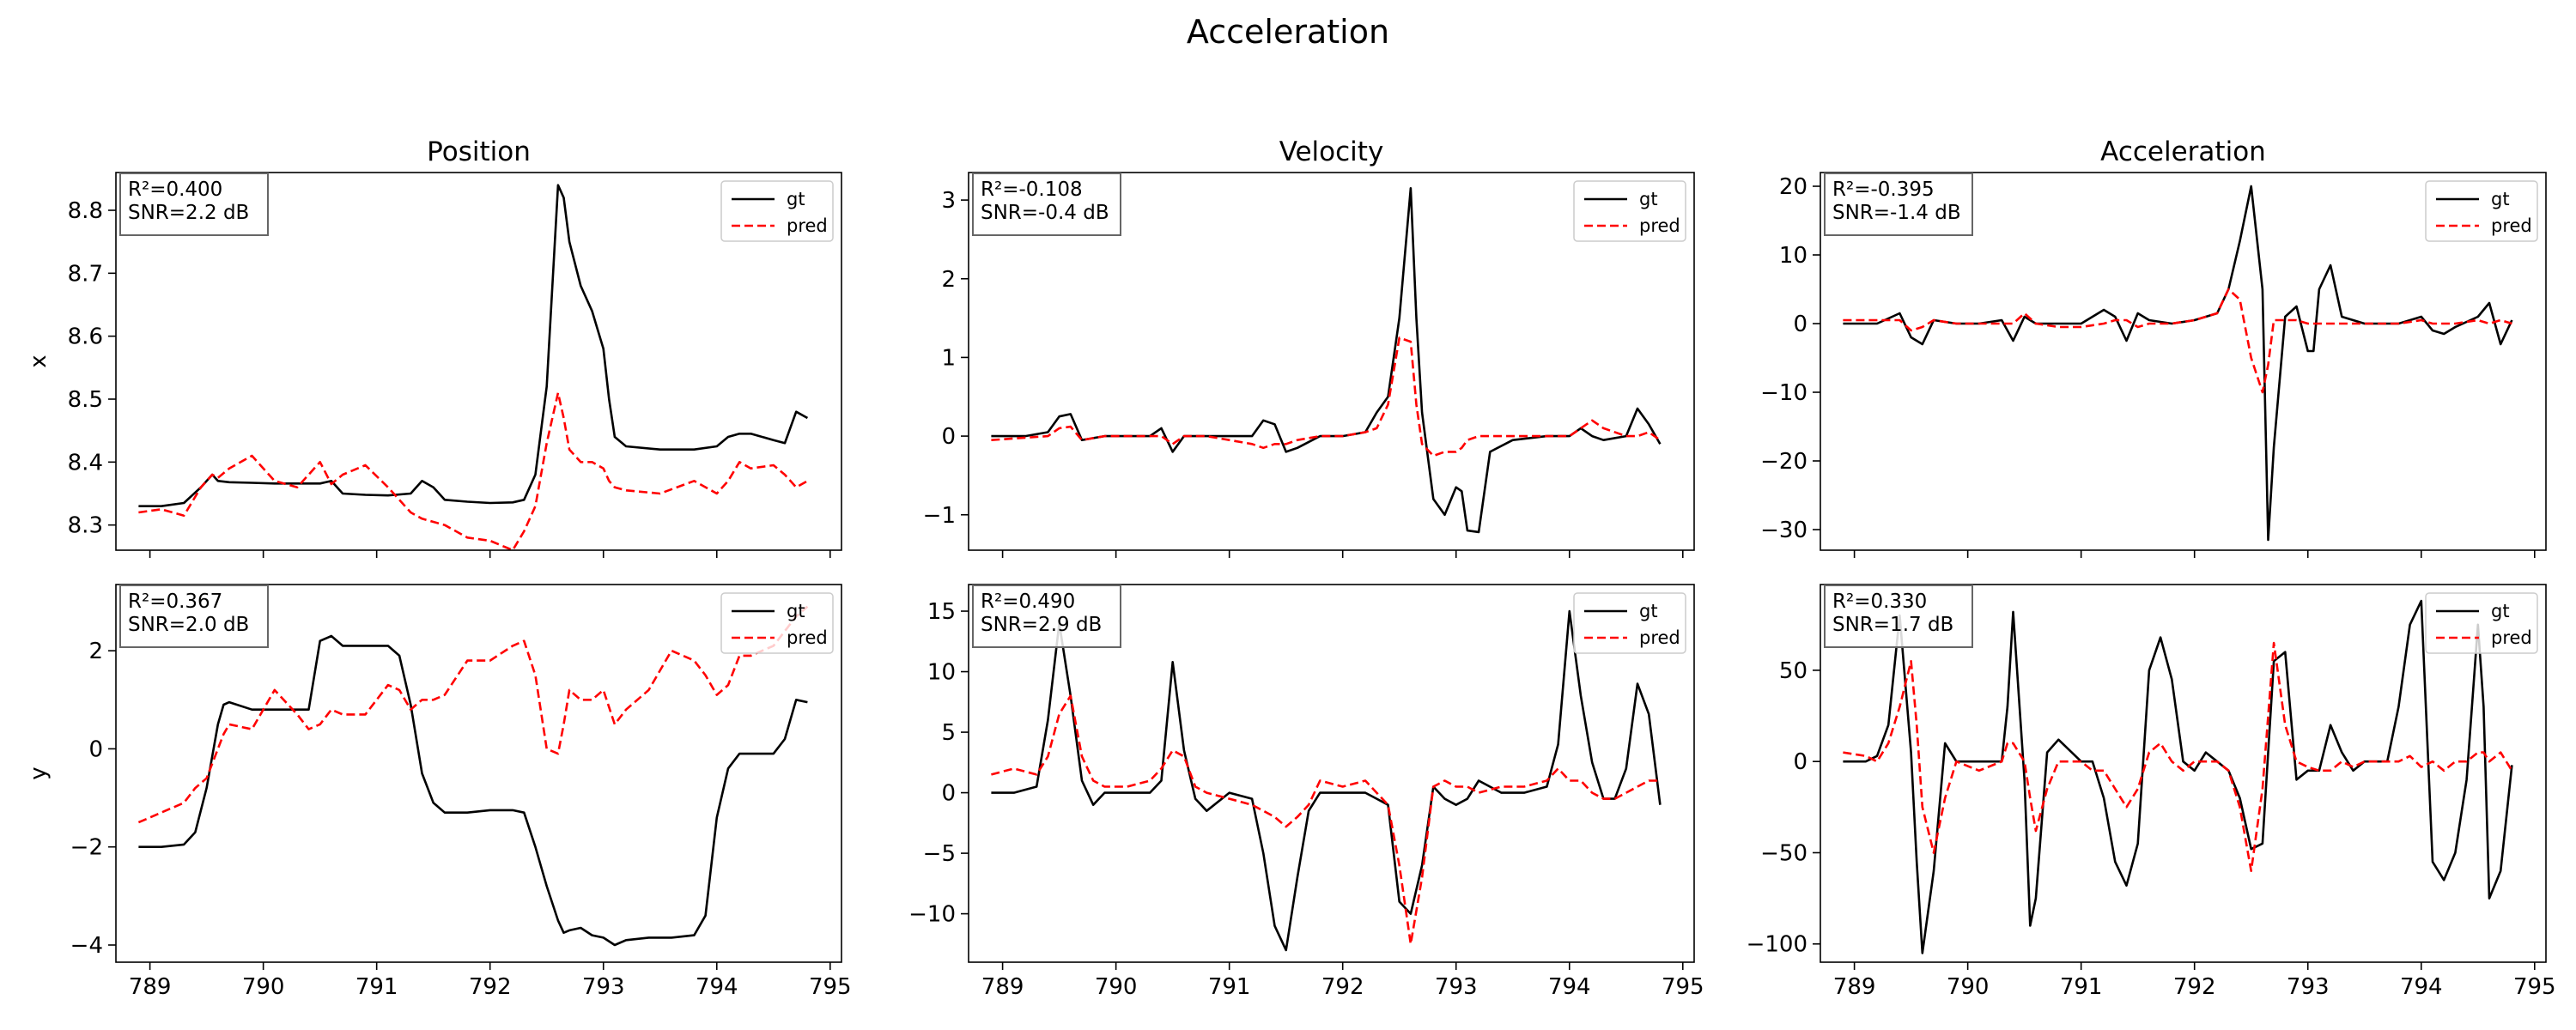  Describe the element at coordinates (940, 854) in the screenshot. I see `y-tick-label: −5` at that location.